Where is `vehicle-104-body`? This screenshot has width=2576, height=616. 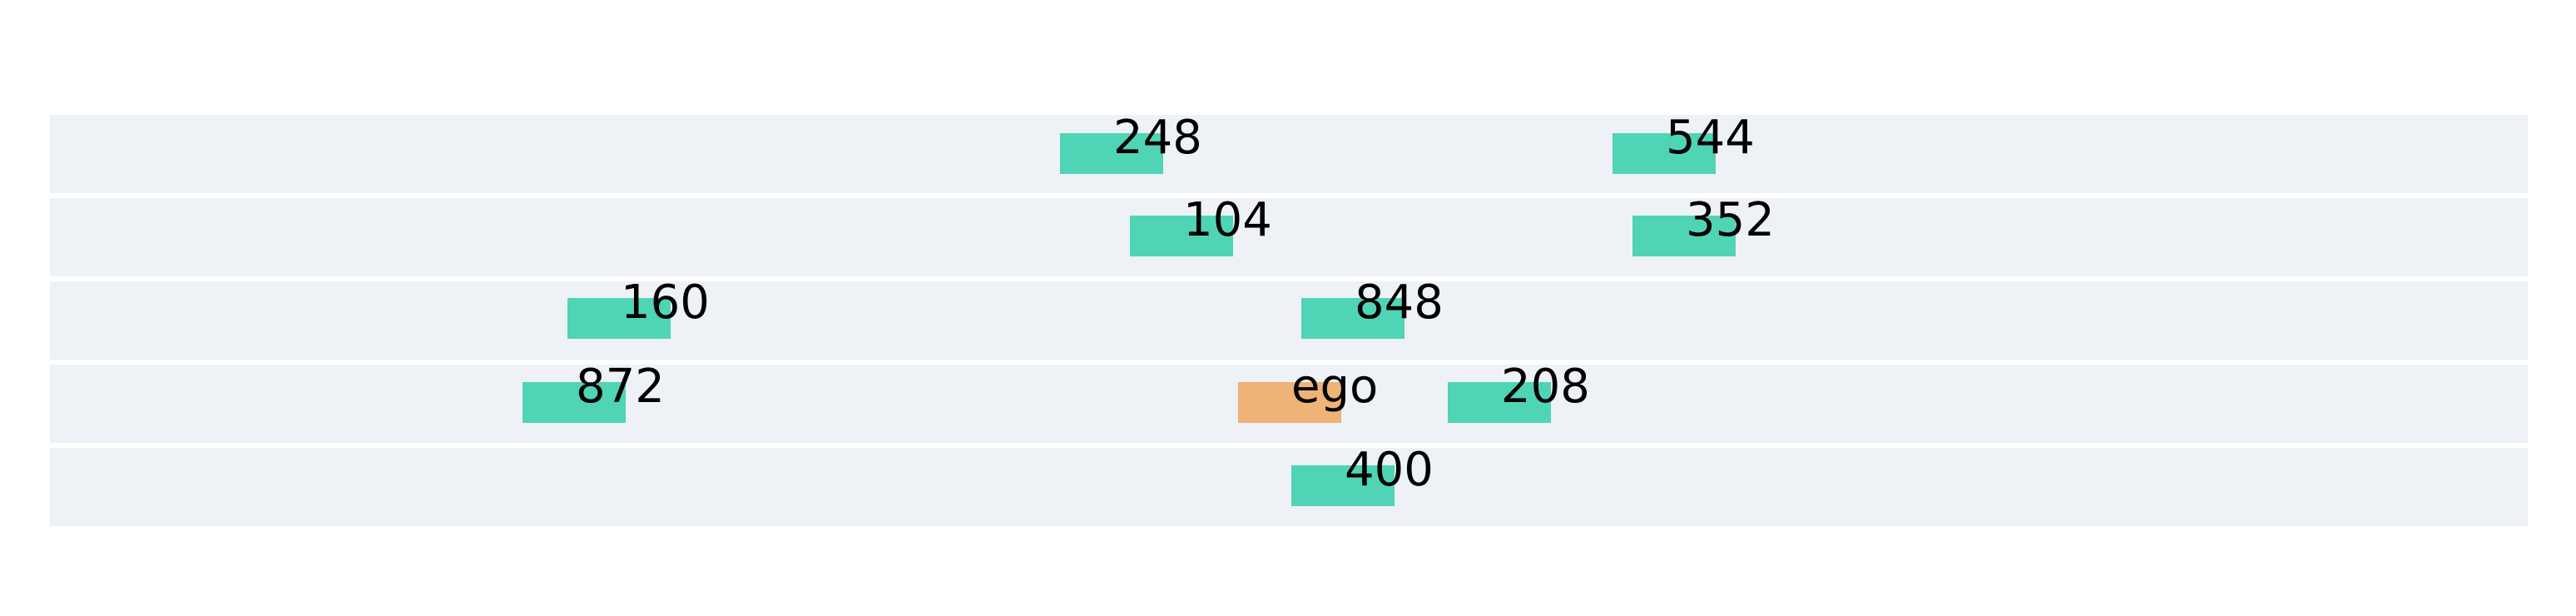 vehicle-104-body is located at coordinates (1181, 236).